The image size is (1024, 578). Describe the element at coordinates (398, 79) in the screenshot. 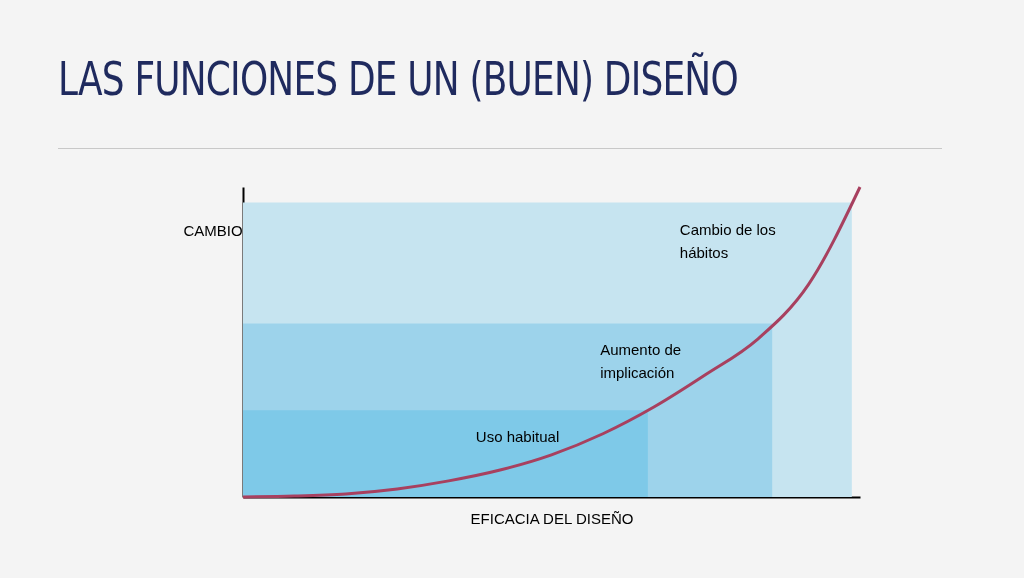

I see `chart-title: LAS FUNCIONES DE UN (BUEN) DISEÑO` at that location.